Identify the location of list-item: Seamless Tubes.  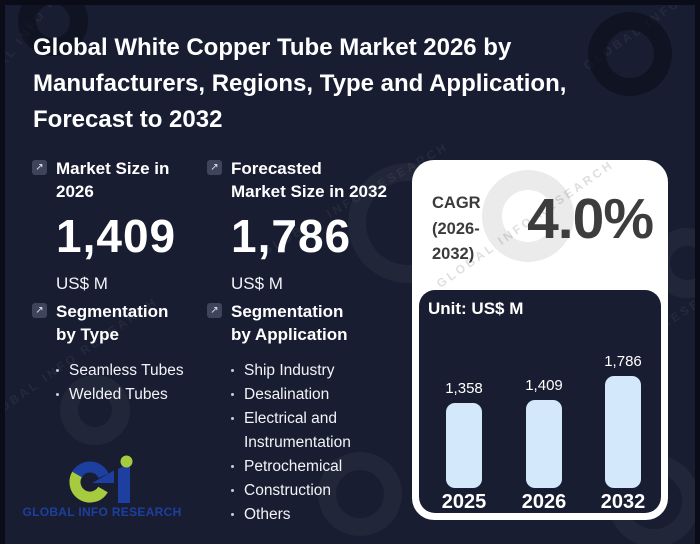
(131, 371).